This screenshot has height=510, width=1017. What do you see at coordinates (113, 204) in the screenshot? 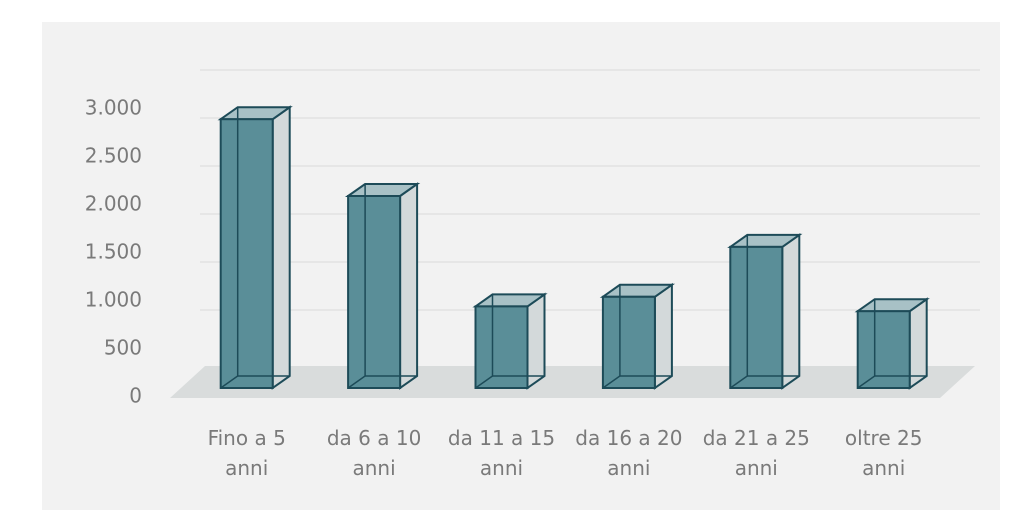
I see `y-tick-label: 2.000` at bounding box center [113, 204].